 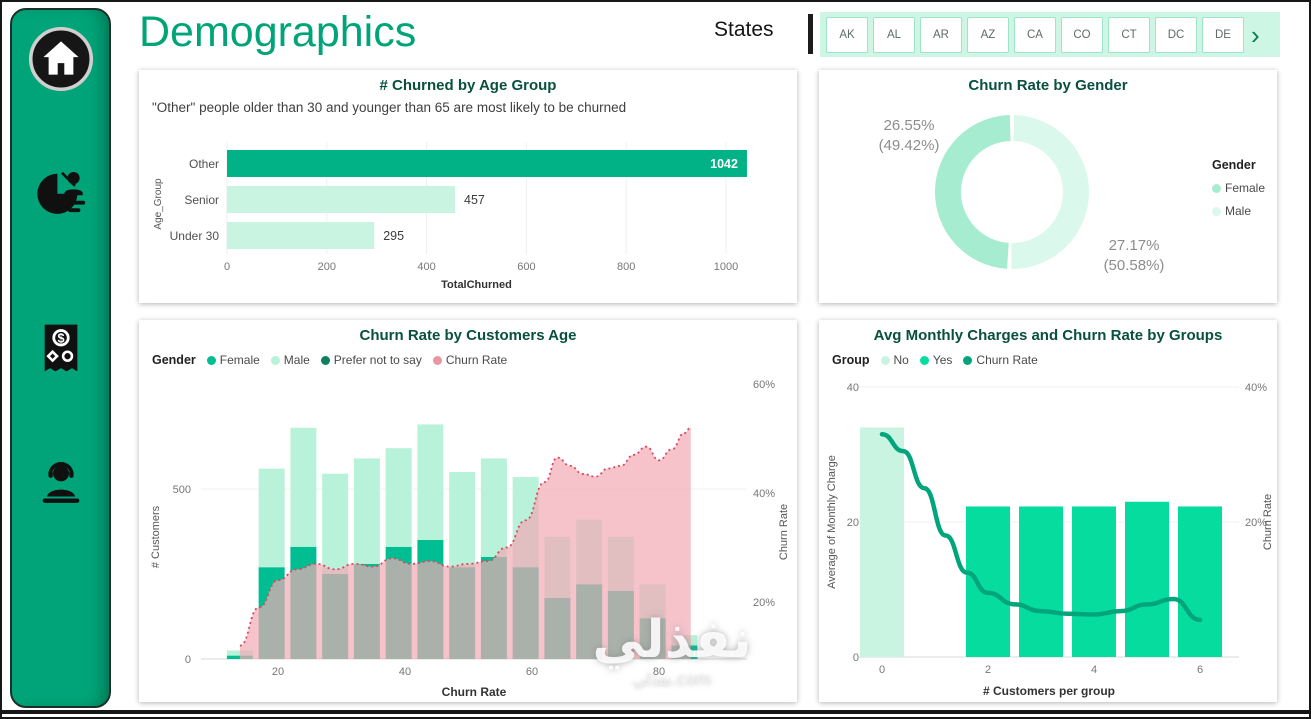 I want to click on svg-text: Age_Group, so click(x=158, y=204).